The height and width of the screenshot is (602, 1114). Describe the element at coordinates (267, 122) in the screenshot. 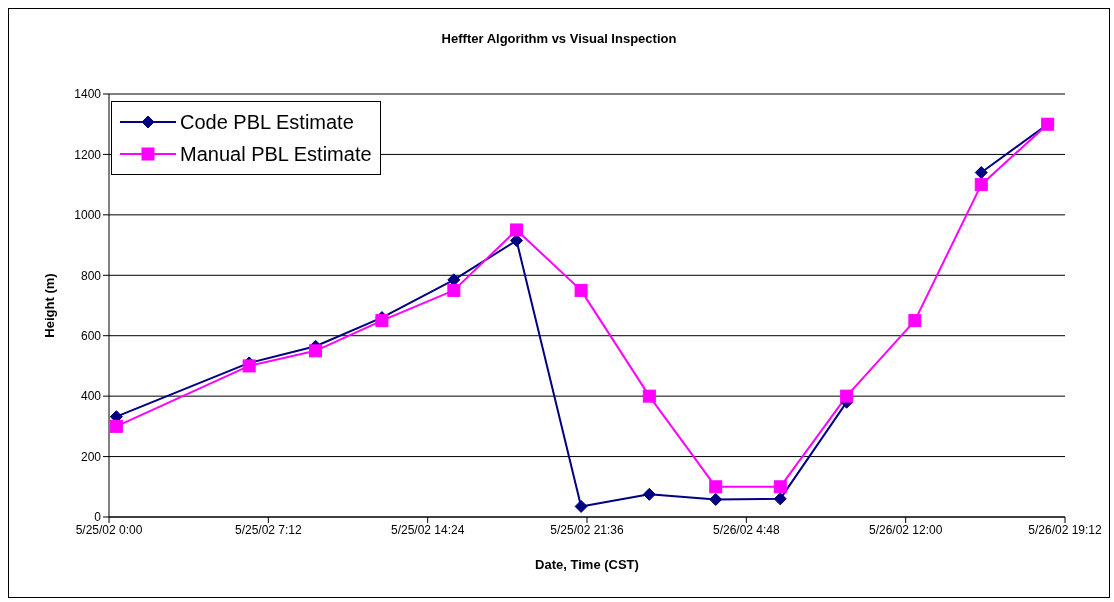

I see `legend-label: Code PBL Estimate` at that location.